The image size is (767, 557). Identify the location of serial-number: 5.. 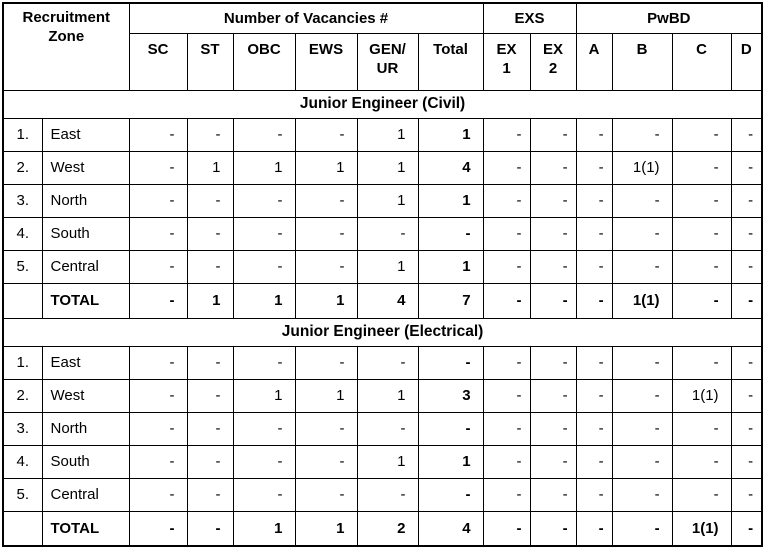
(22, 266).